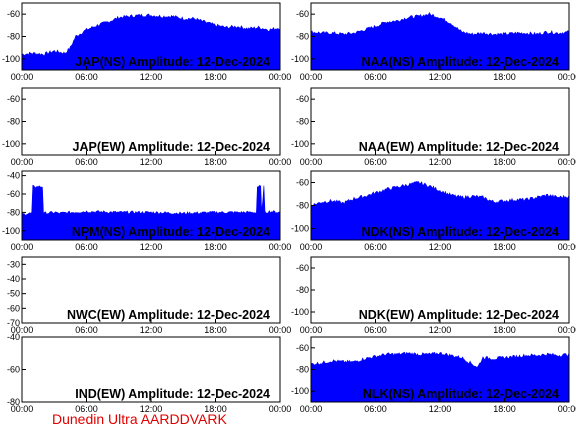 The width and height of the screenshot is (576, 432). I want to click on x-tick-label-8-5: 00:00, so click(567, 330).